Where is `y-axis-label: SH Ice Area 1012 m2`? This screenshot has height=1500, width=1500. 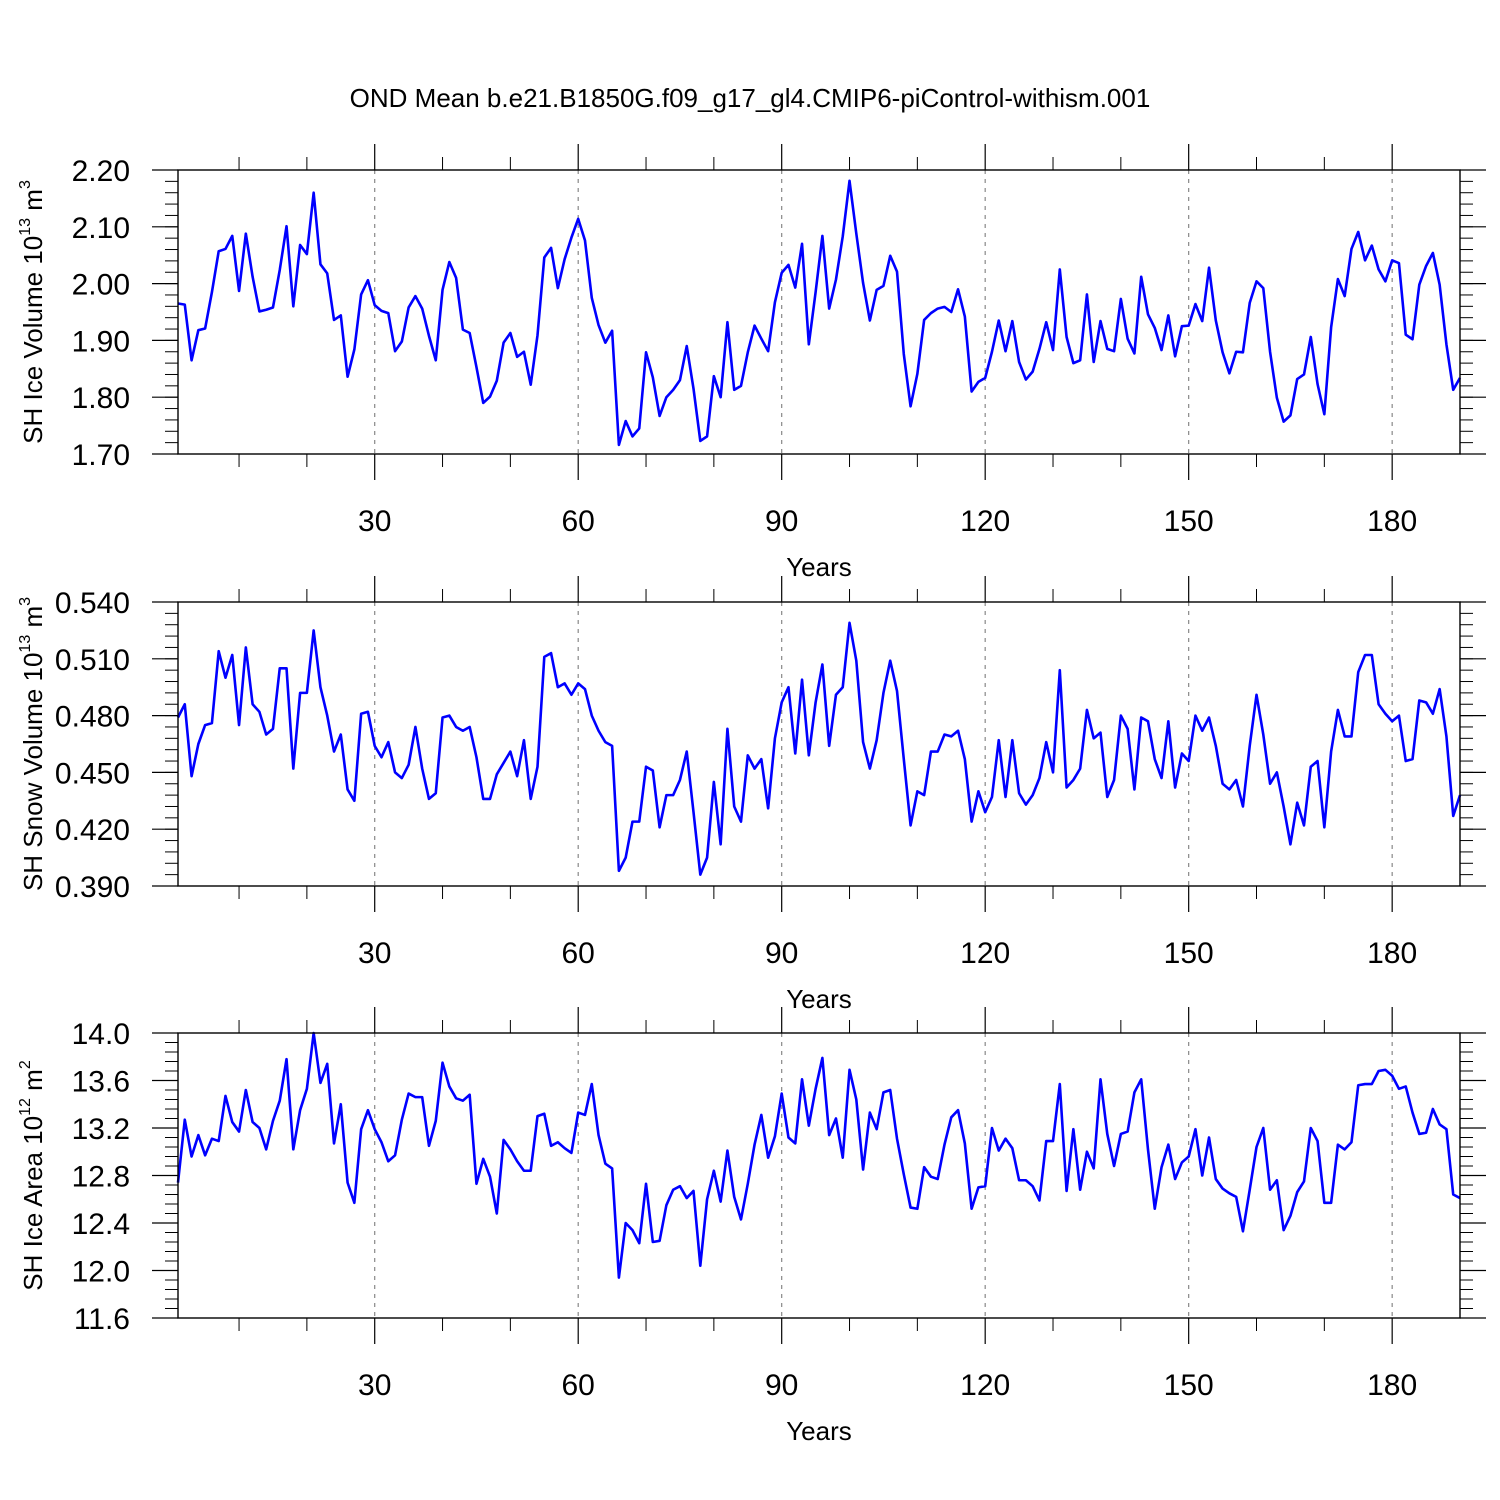 y-axis-label: SH Ice Area 1012 m2 is located at coordinates (32, 1175).